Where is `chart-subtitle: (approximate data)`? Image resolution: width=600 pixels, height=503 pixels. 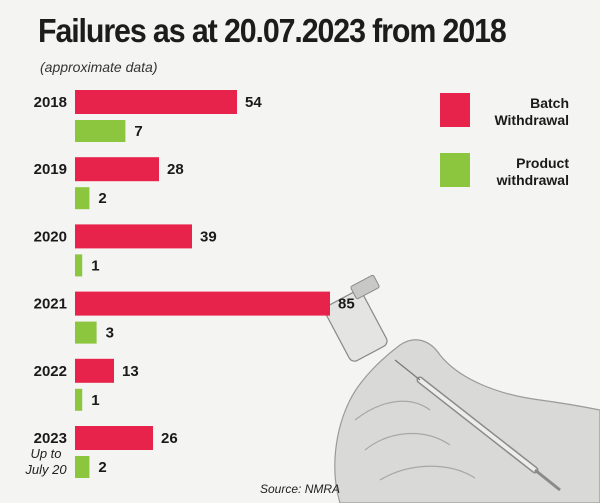 chart-subtitle: (approximate data) is located at coordinates (99, 67).